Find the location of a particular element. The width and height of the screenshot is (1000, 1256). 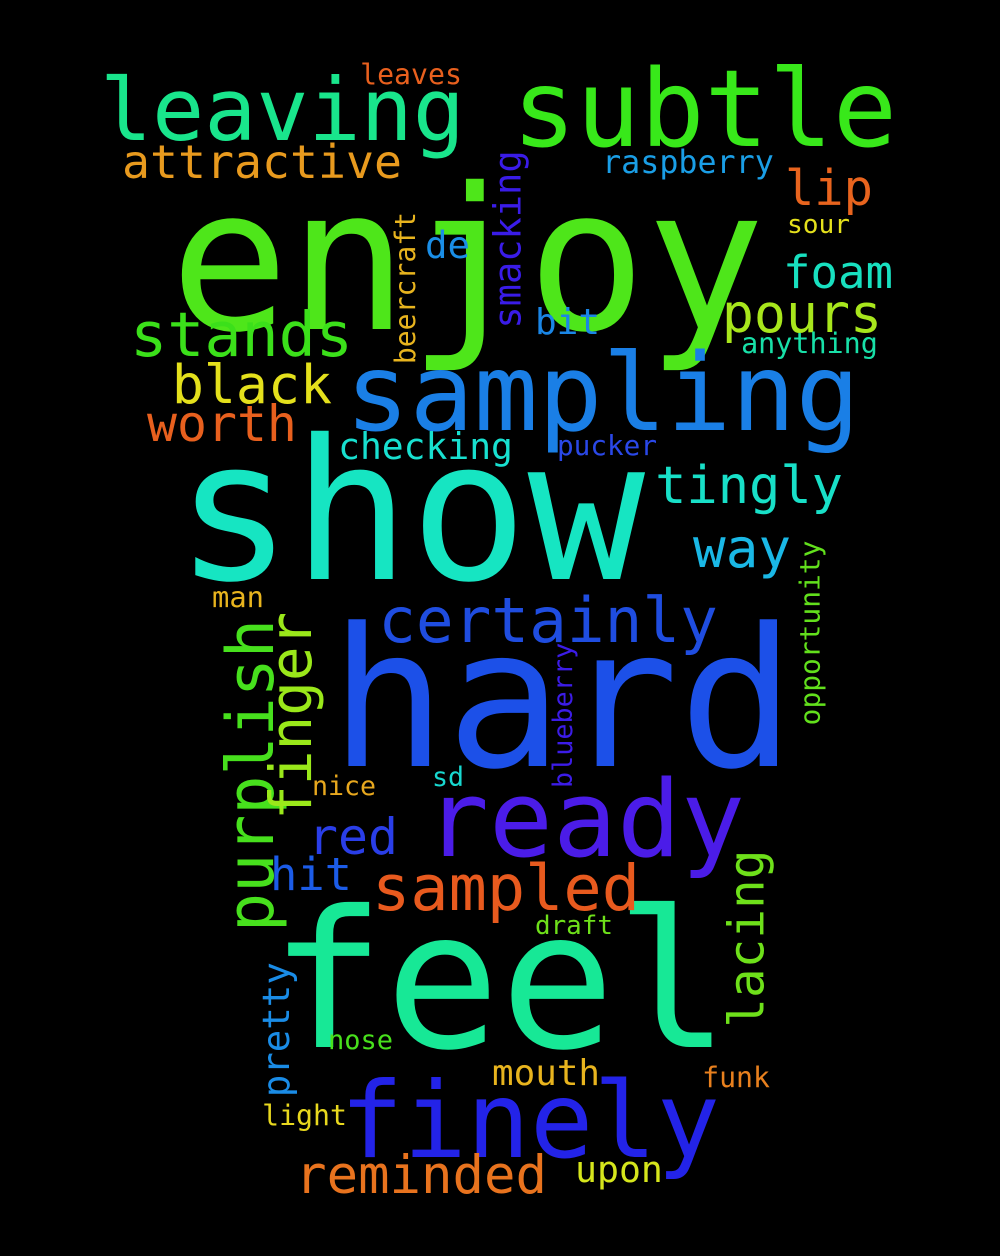

word-attractive: attractive is located at coordinates (262, 162).